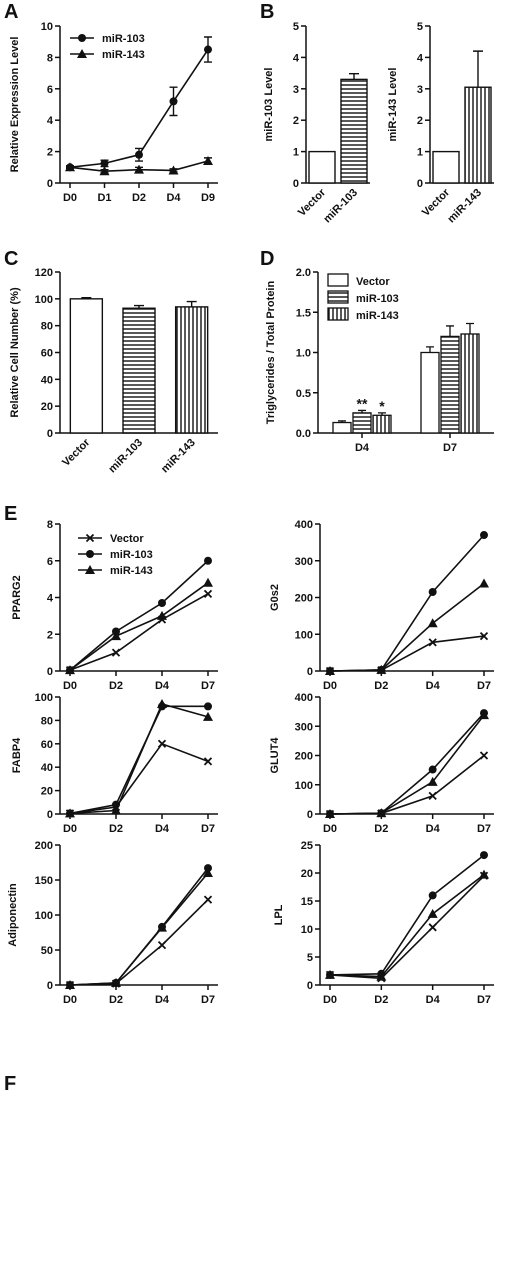 The height and width of the screenshot is (1280, 508). What do you see at coordinates (44, 846) in the screenshot?
I see `y-tick-label: 200` at bounding box center [44, 846].